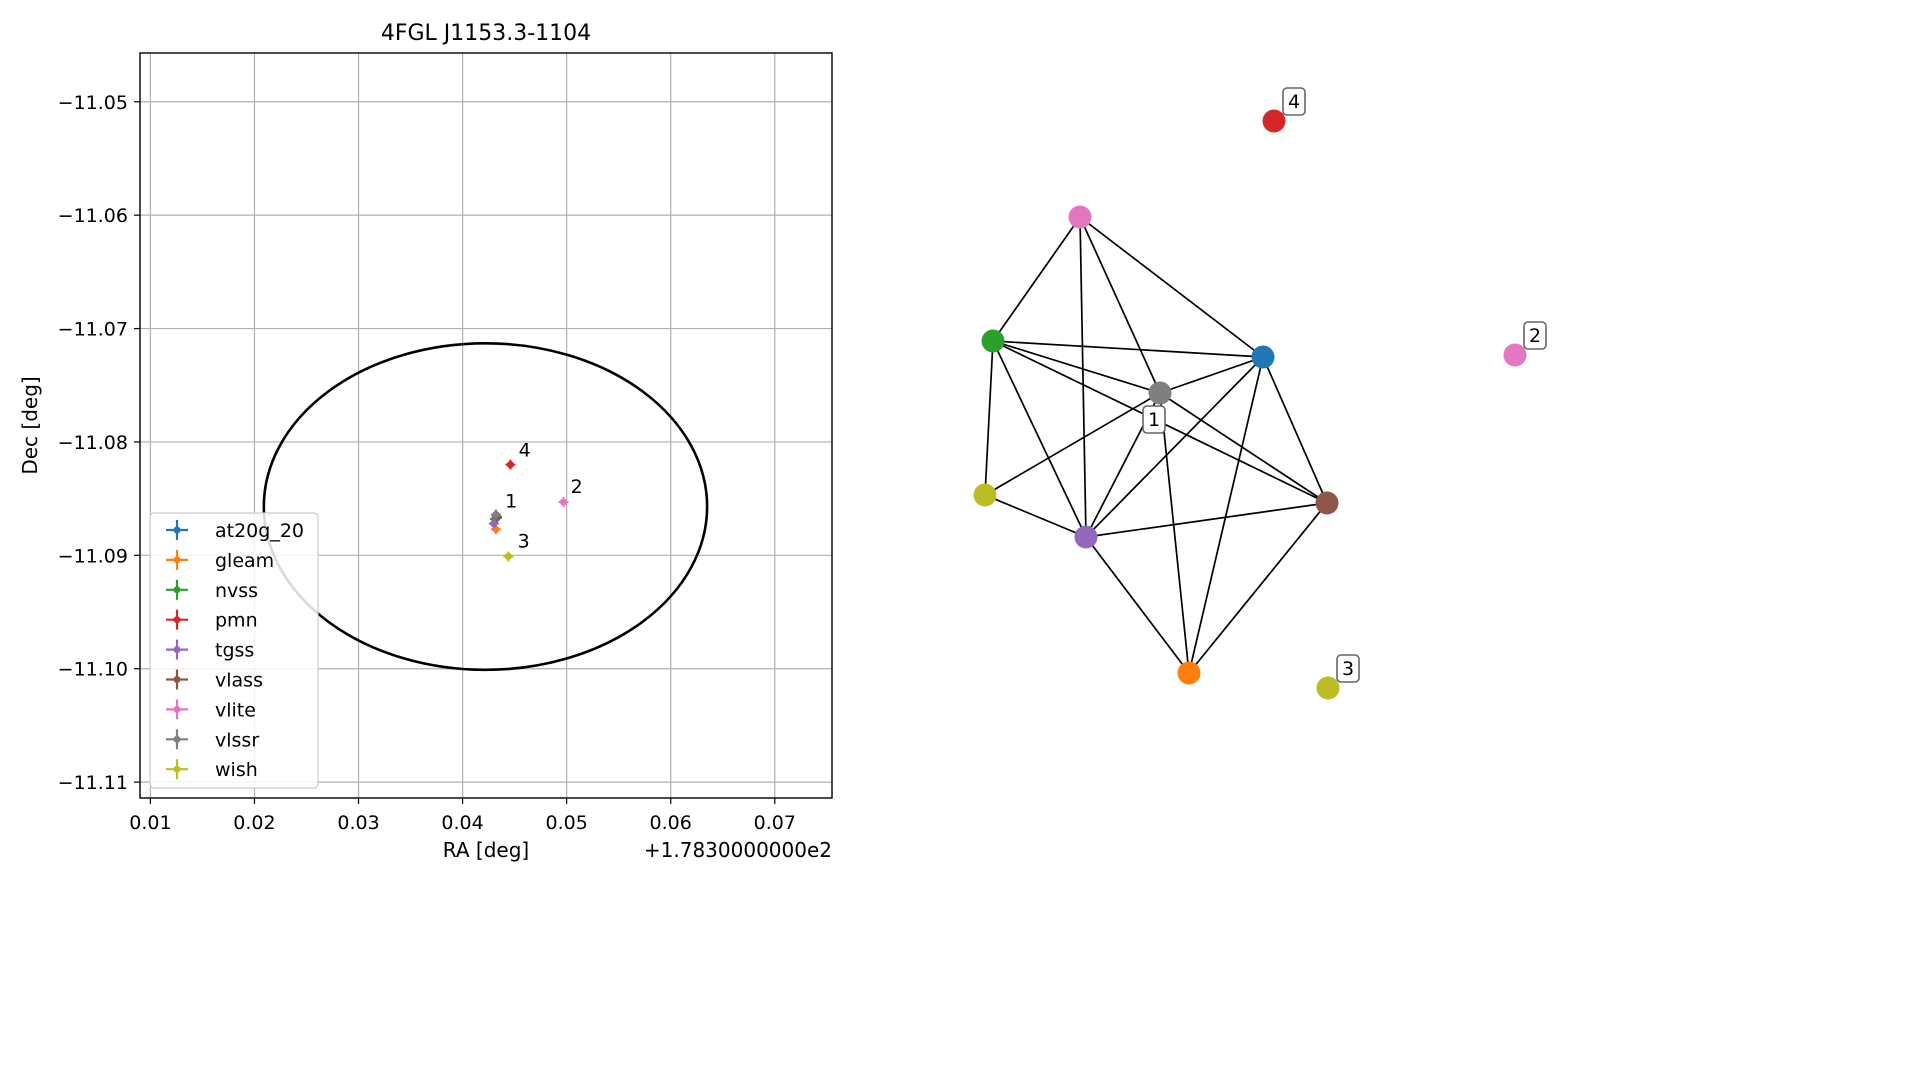 Image resolution: width=1919 pixels, height=1080 pixels. I want to click on uncertainty-ellipse, so click(485, 506).